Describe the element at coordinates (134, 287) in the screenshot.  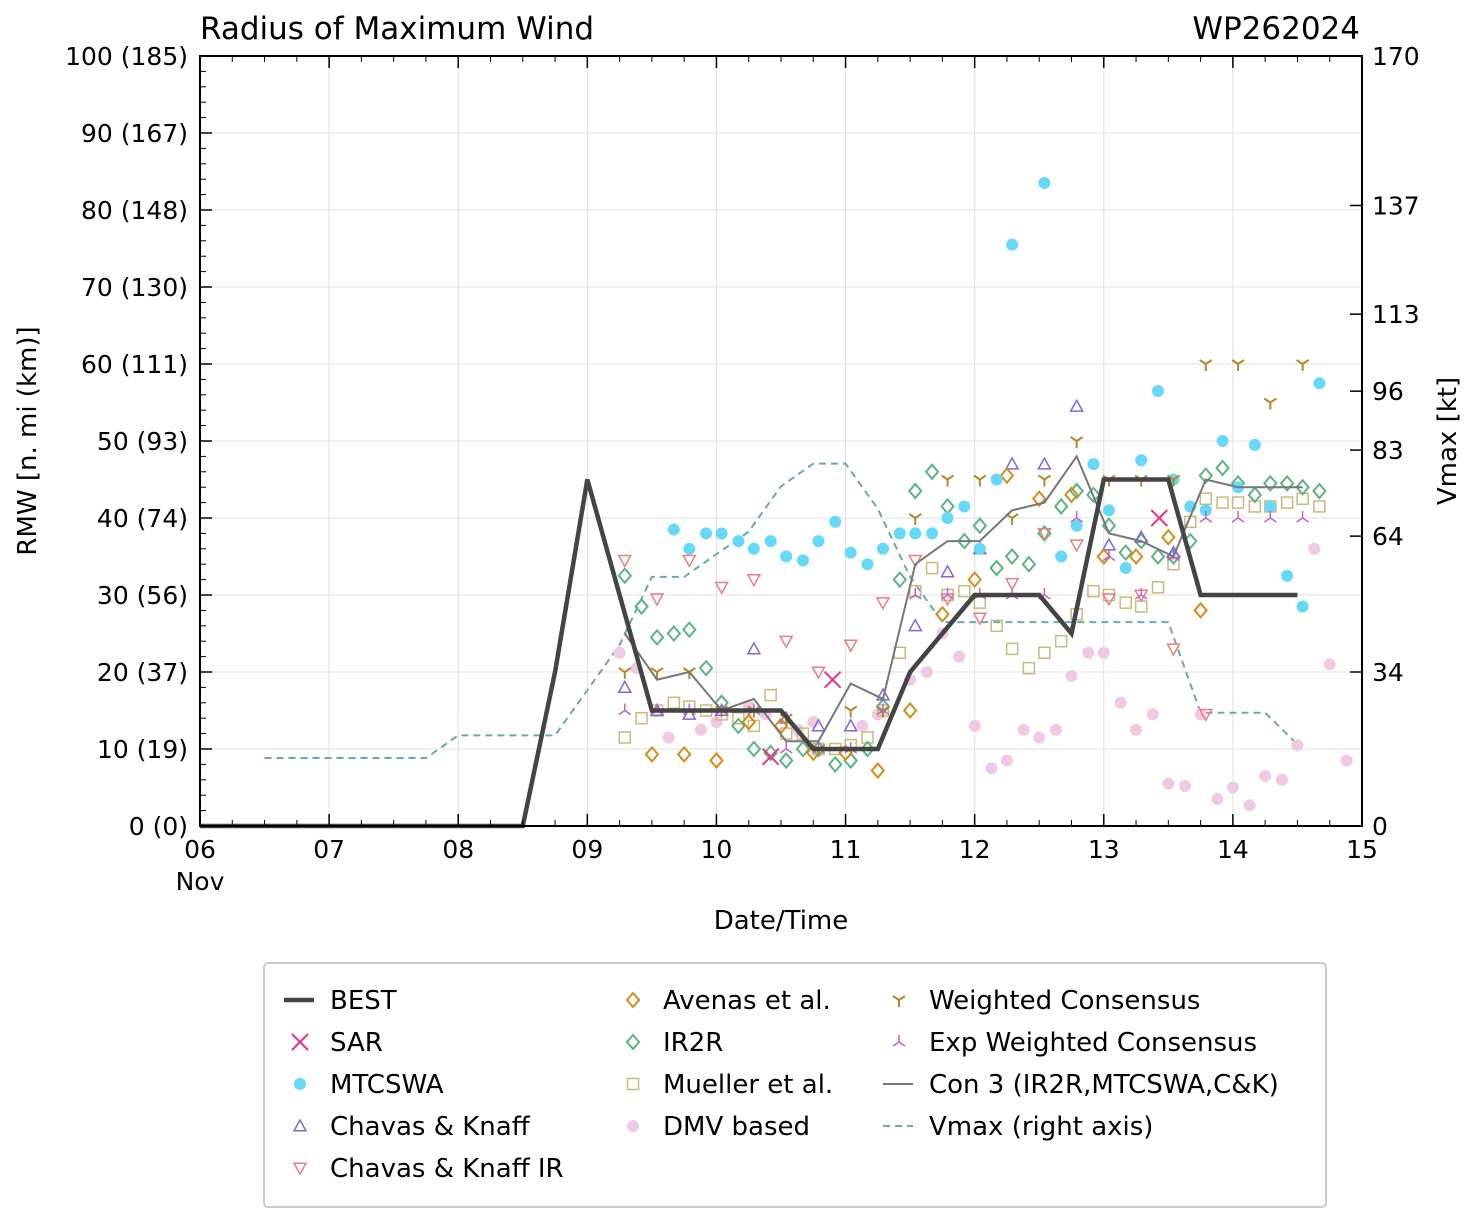
I see `y-tick-label: 70 (130)` at that location.